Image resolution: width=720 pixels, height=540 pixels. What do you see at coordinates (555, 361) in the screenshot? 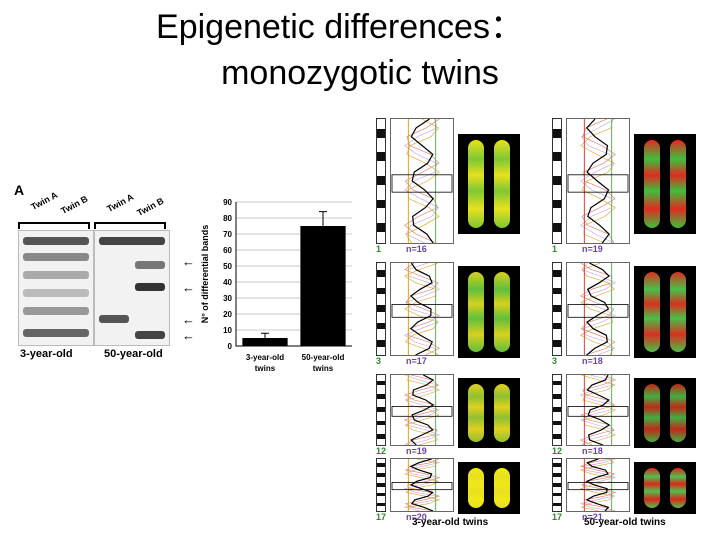
I see `chromosome-number: 3` at bounding box center [555, 361].